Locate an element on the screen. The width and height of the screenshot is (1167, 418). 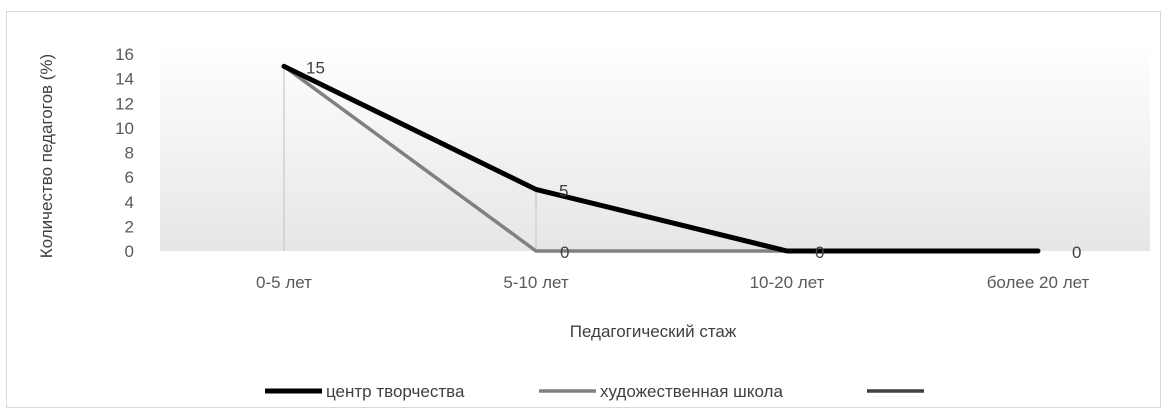
x-tick-label: 0-5 лет is located at coordinates (284, 282).